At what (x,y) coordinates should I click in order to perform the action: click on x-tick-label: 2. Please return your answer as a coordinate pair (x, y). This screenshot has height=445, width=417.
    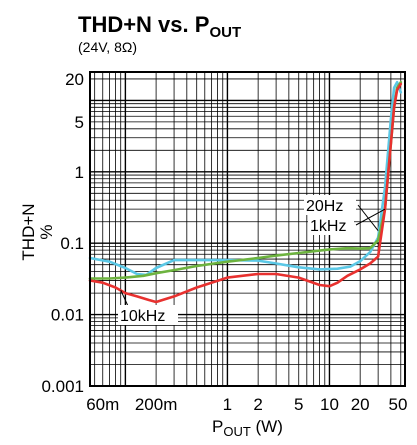
    Looking at the image, I should click on (257, 404).